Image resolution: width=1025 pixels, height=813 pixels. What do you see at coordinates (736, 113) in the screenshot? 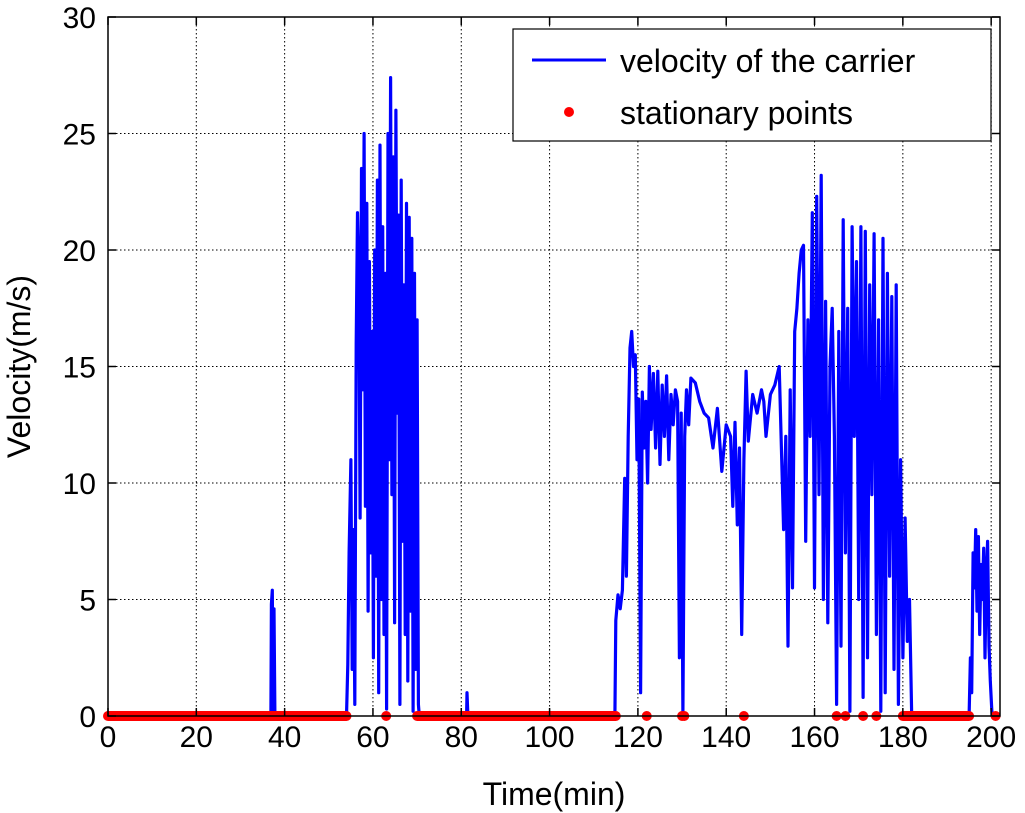
I see `legend-entry-stationary: stationary points` at bounding box center [736, 113].